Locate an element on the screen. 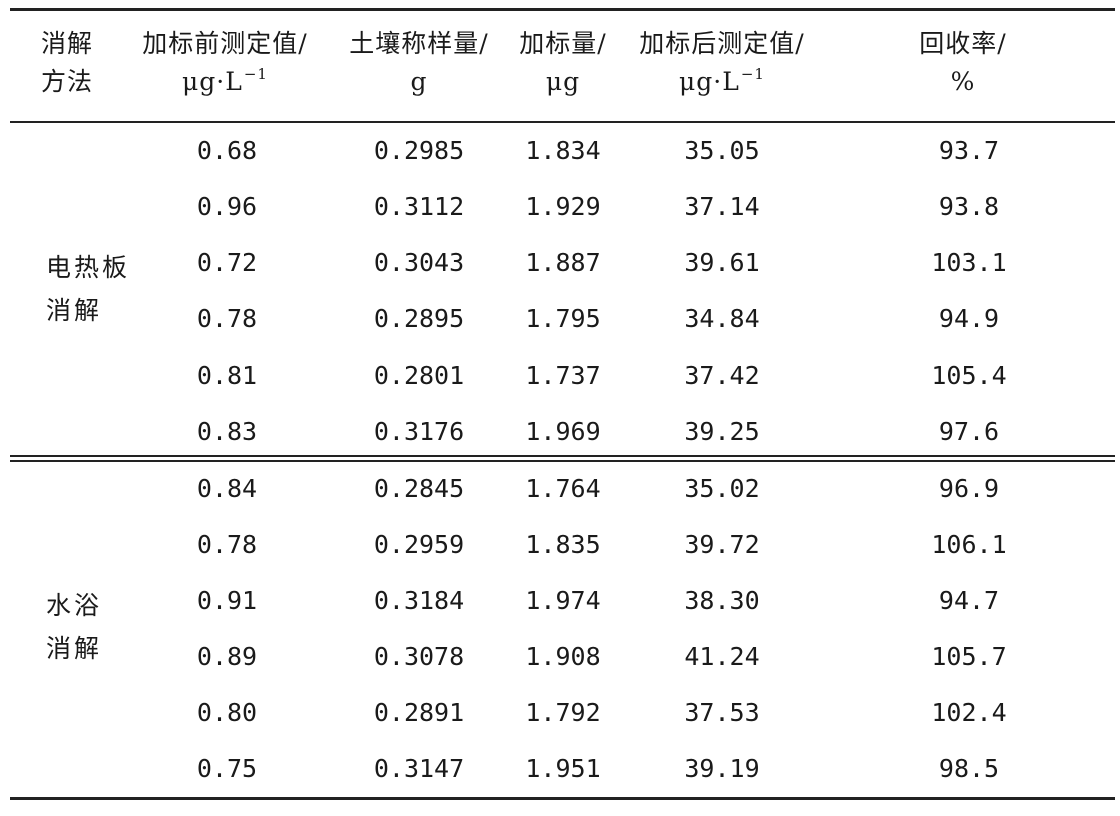  cell-post-value: 37.53 is located at coordinates (722, 712).